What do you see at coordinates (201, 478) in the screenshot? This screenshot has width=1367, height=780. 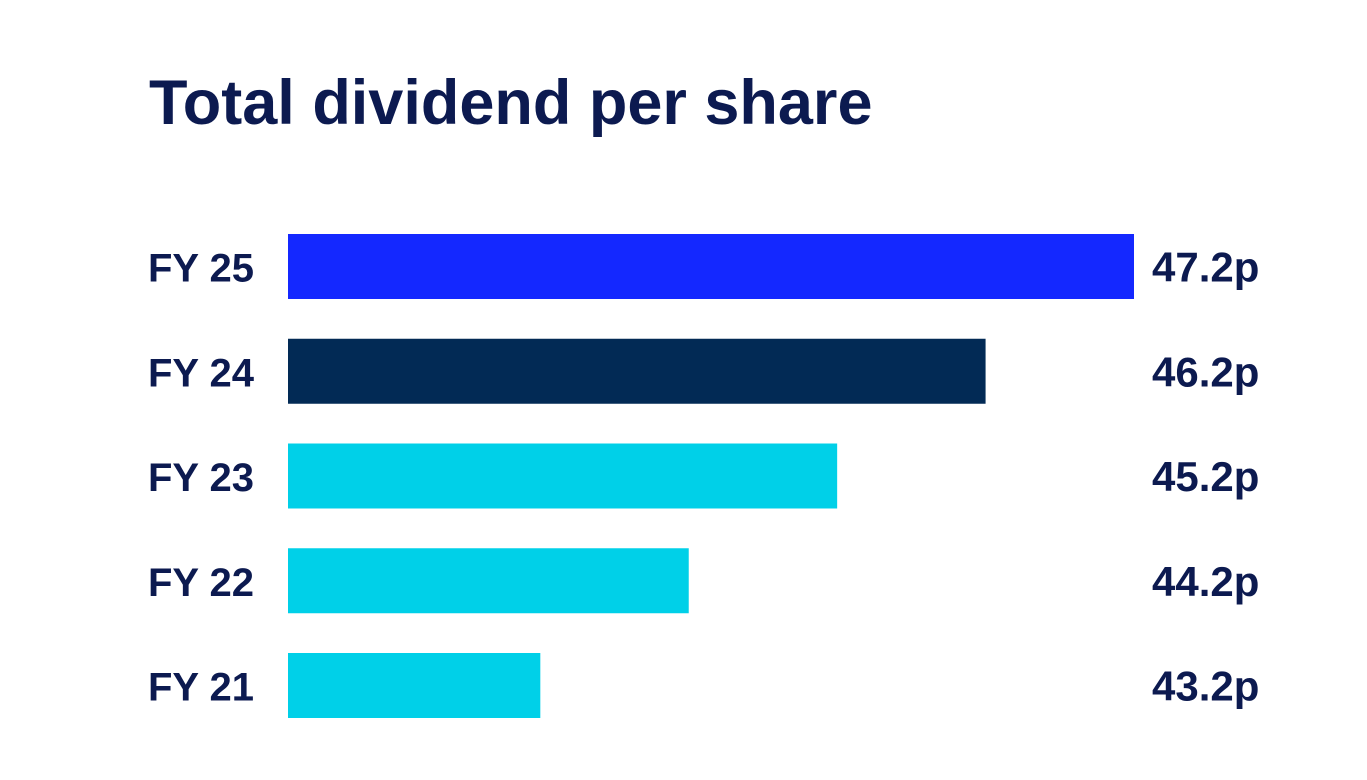 I see `category-label: FY 23` at bounding box center [201, 478].